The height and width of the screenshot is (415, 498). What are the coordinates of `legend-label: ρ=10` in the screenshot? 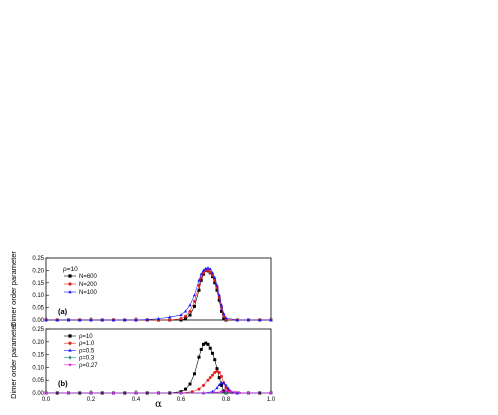 It's located at (86, 337).